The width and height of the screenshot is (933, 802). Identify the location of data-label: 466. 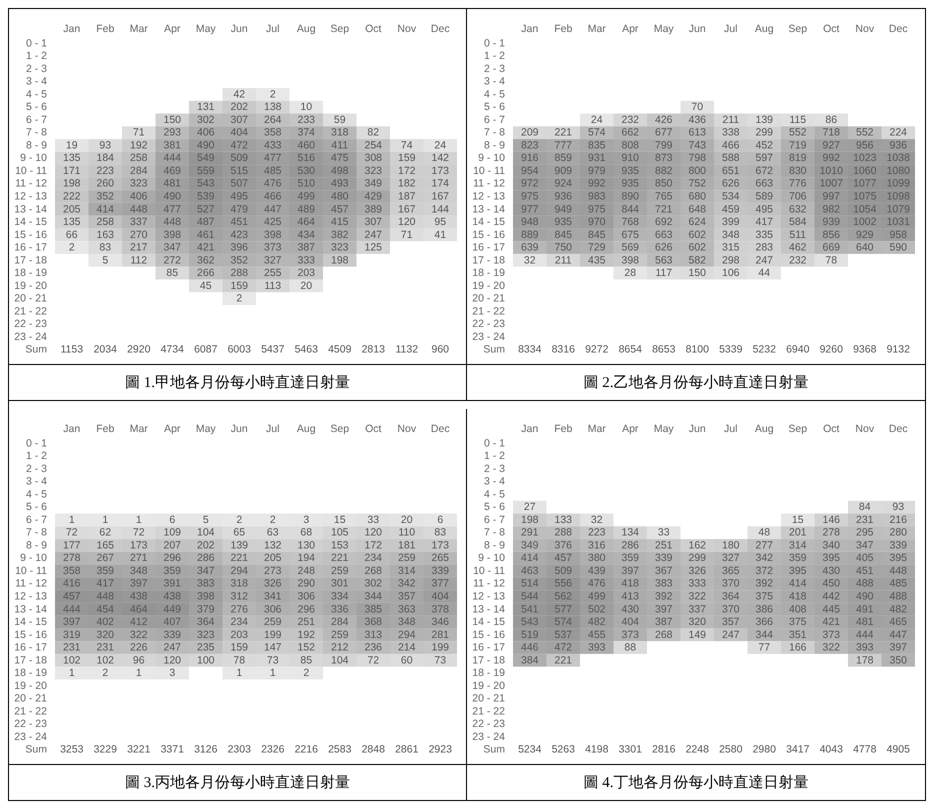
(273, 196).